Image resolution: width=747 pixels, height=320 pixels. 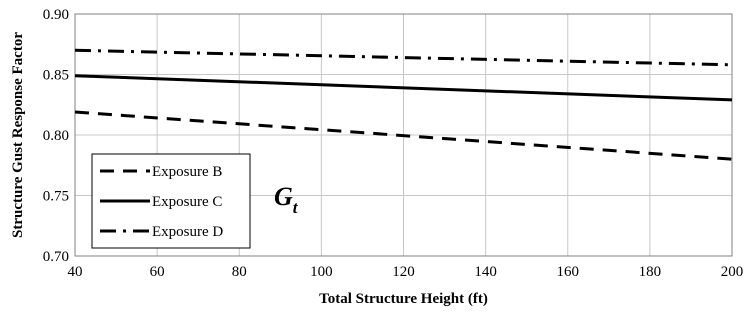 What do you see at coordinates (187, 202) in the screenshot?
I see `legend-label: Exposure C` at bounding box center [187, 202].